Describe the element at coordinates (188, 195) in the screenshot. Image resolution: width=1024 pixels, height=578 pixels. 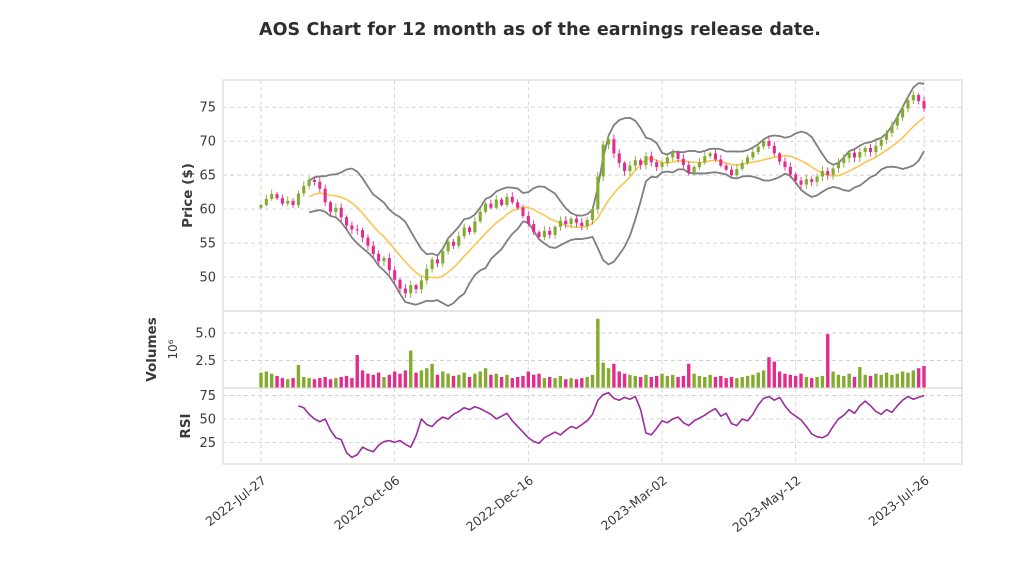
I see `price-axis-label: Price ($)` at that location.